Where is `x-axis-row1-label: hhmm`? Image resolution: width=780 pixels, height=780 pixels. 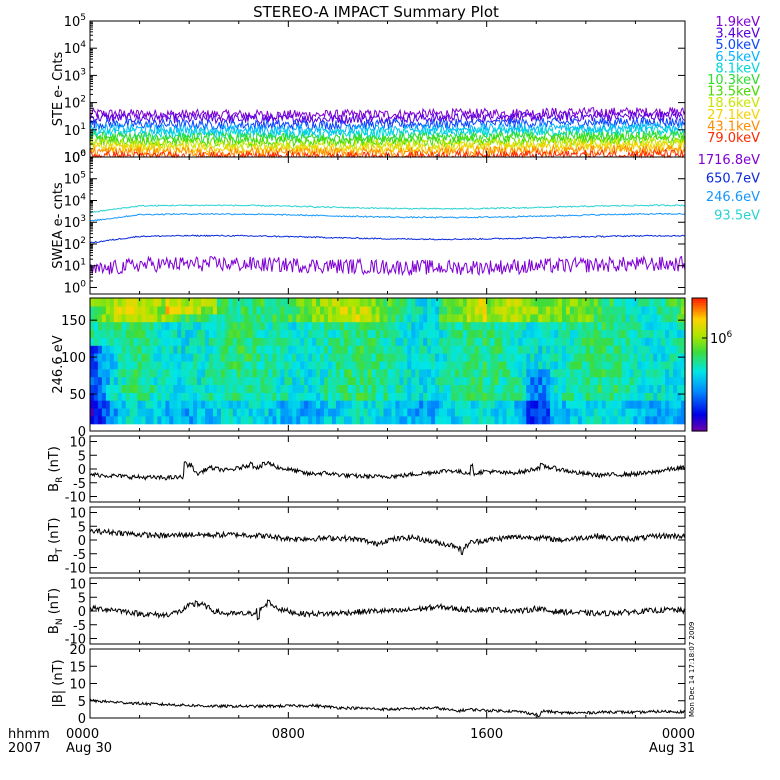 x-axis-row1-label: hhmm is located at coordinates (29, 734).